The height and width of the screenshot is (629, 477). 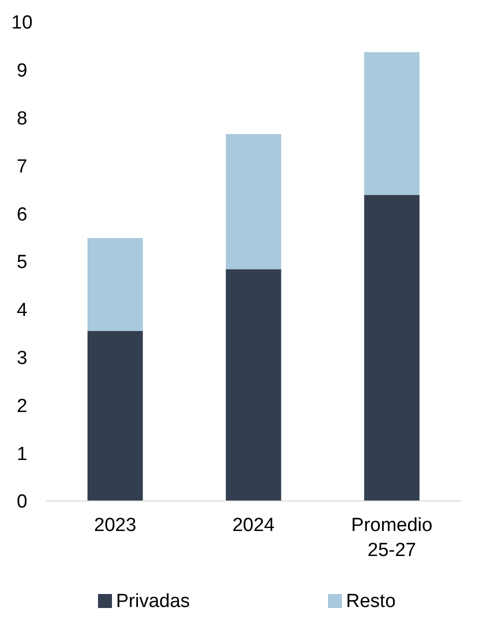 I want to click on y-tick-label: 10, so click(x=22, y=23).